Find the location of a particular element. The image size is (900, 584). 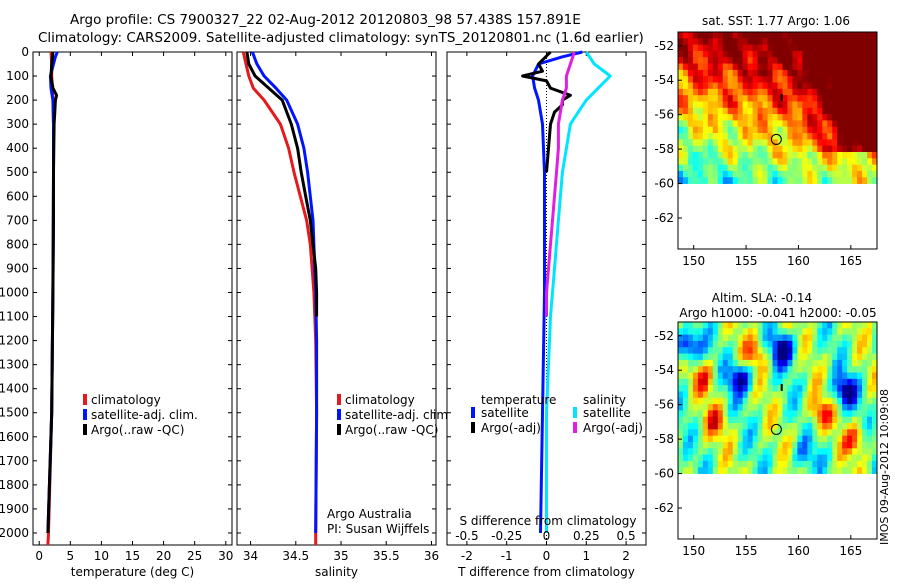

x-tick-label: 20 is located at coordinates (163, 556).